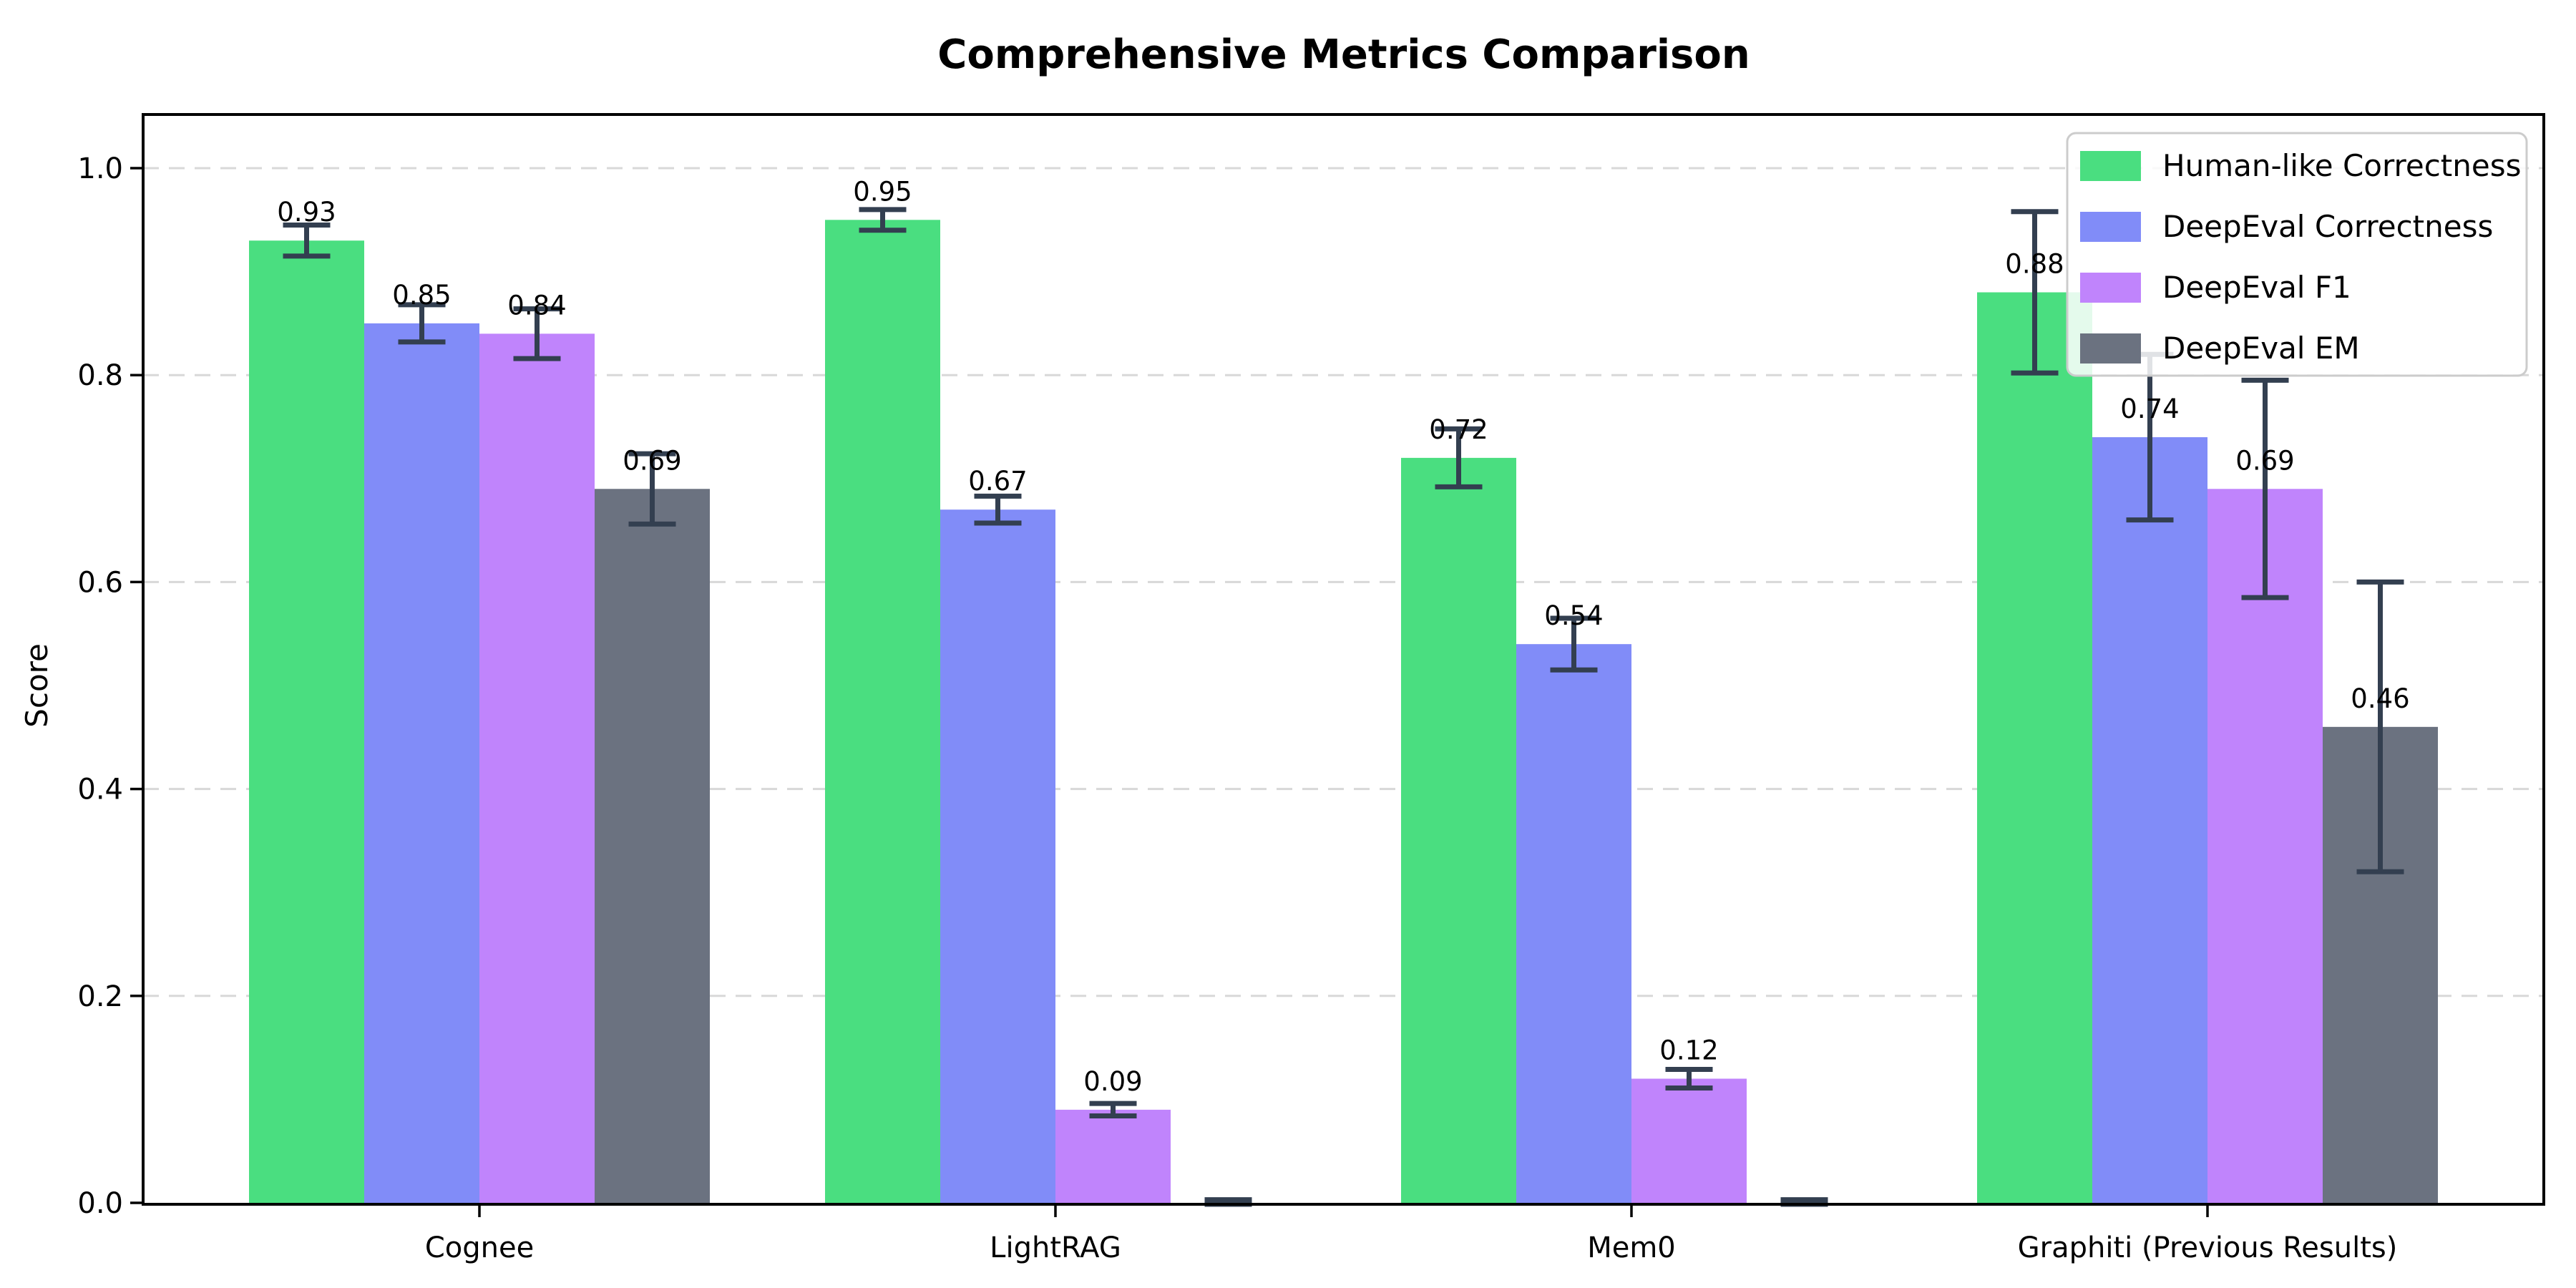  What do you see at coordinates (100, 790) in the screenshot?
I see `y-tick-label: 0.4` at bounding box center [100, 790].